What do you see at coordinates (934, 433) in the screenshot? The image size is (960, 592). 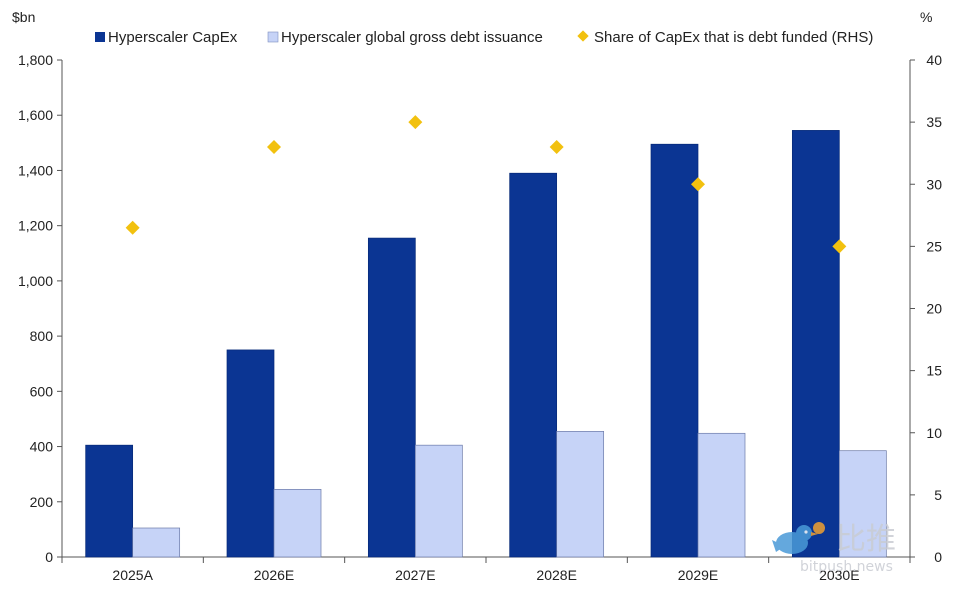 I see `y-right-tick-label: 10` at bounding box center [934, 433].